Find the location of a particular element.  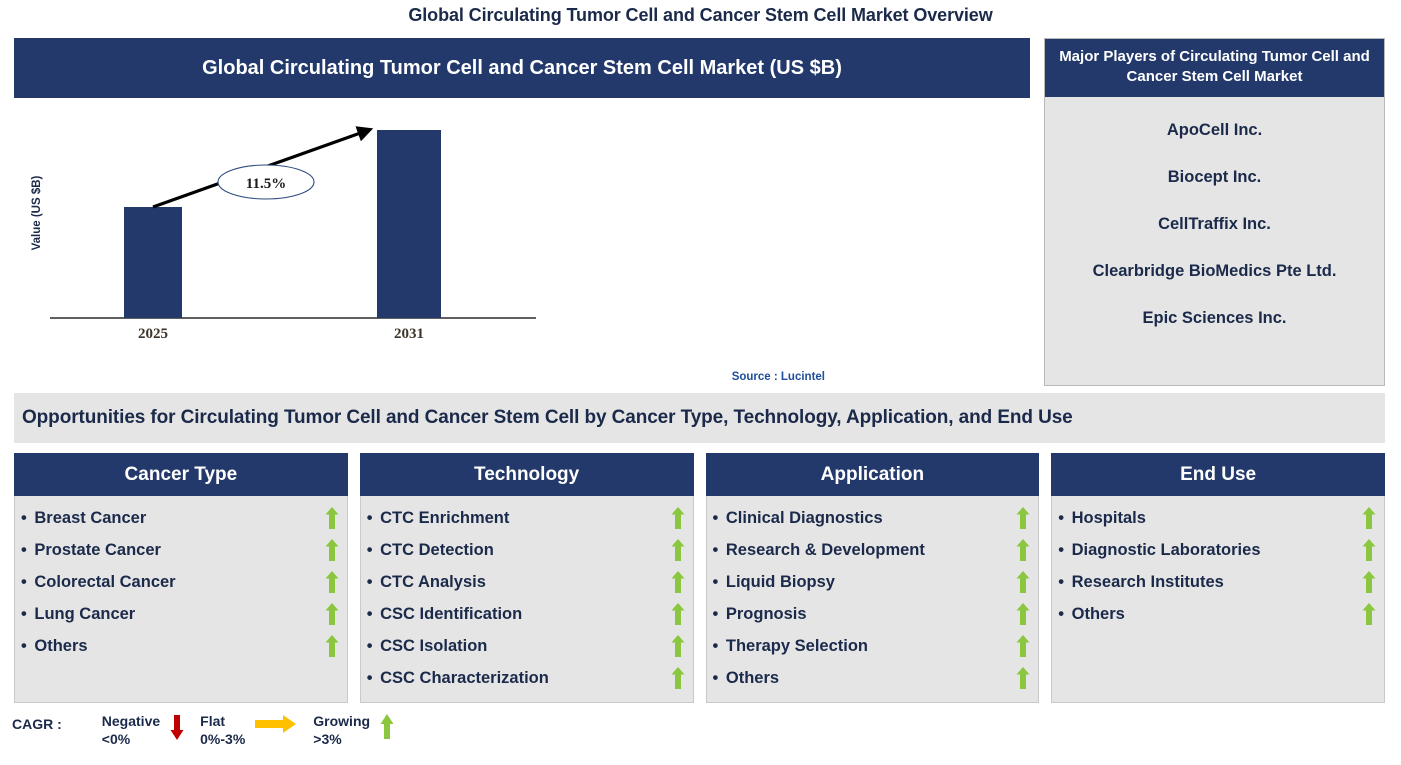

list-item: • Therapy Selection is located at coordinates (872, 646).